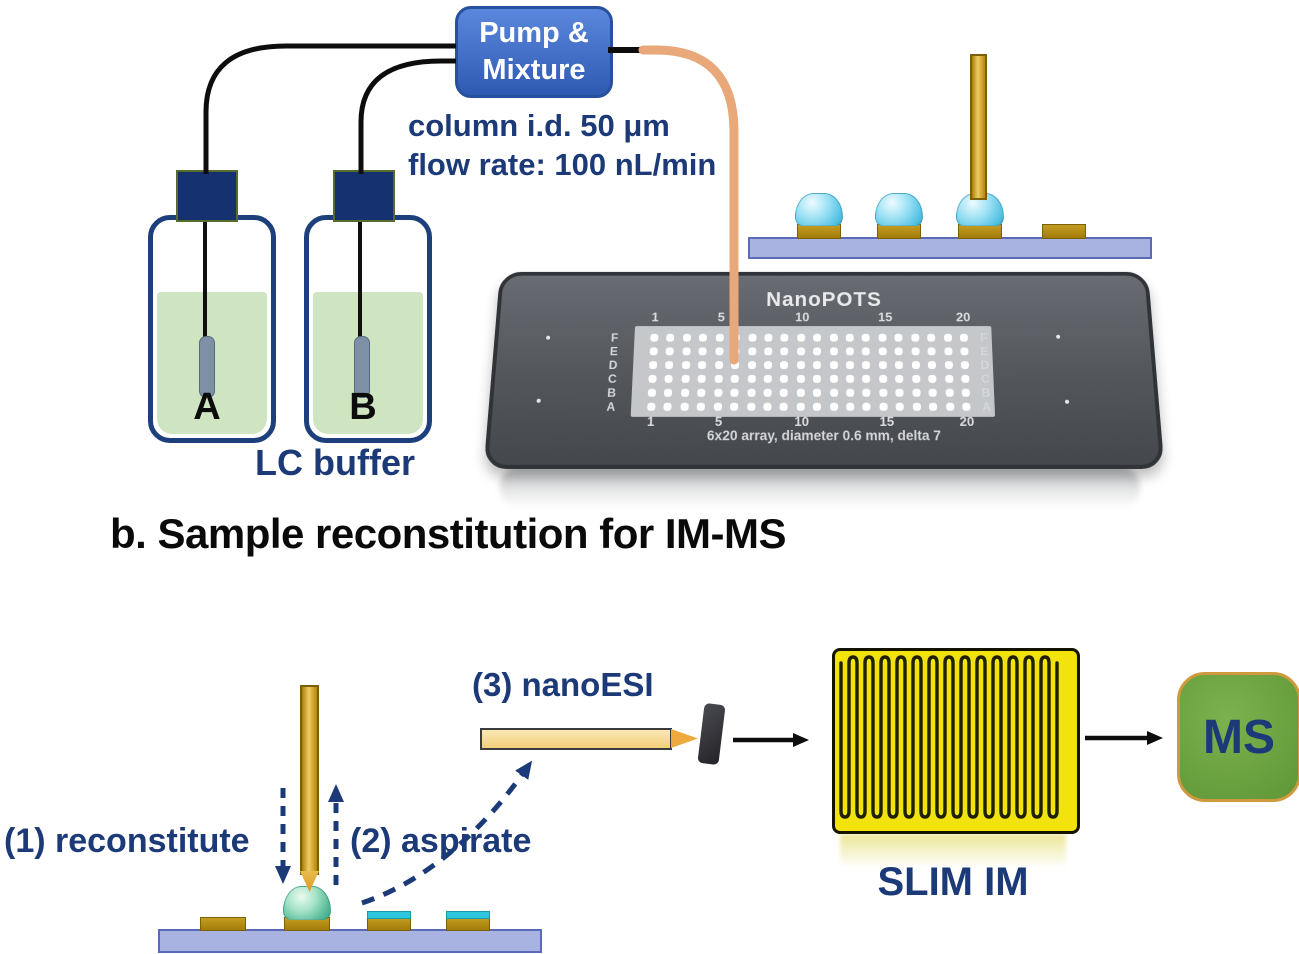  Describe the element at coordinates (983, 337) in the screenshot. I see `chip-row-label-right-F: F` at that location.